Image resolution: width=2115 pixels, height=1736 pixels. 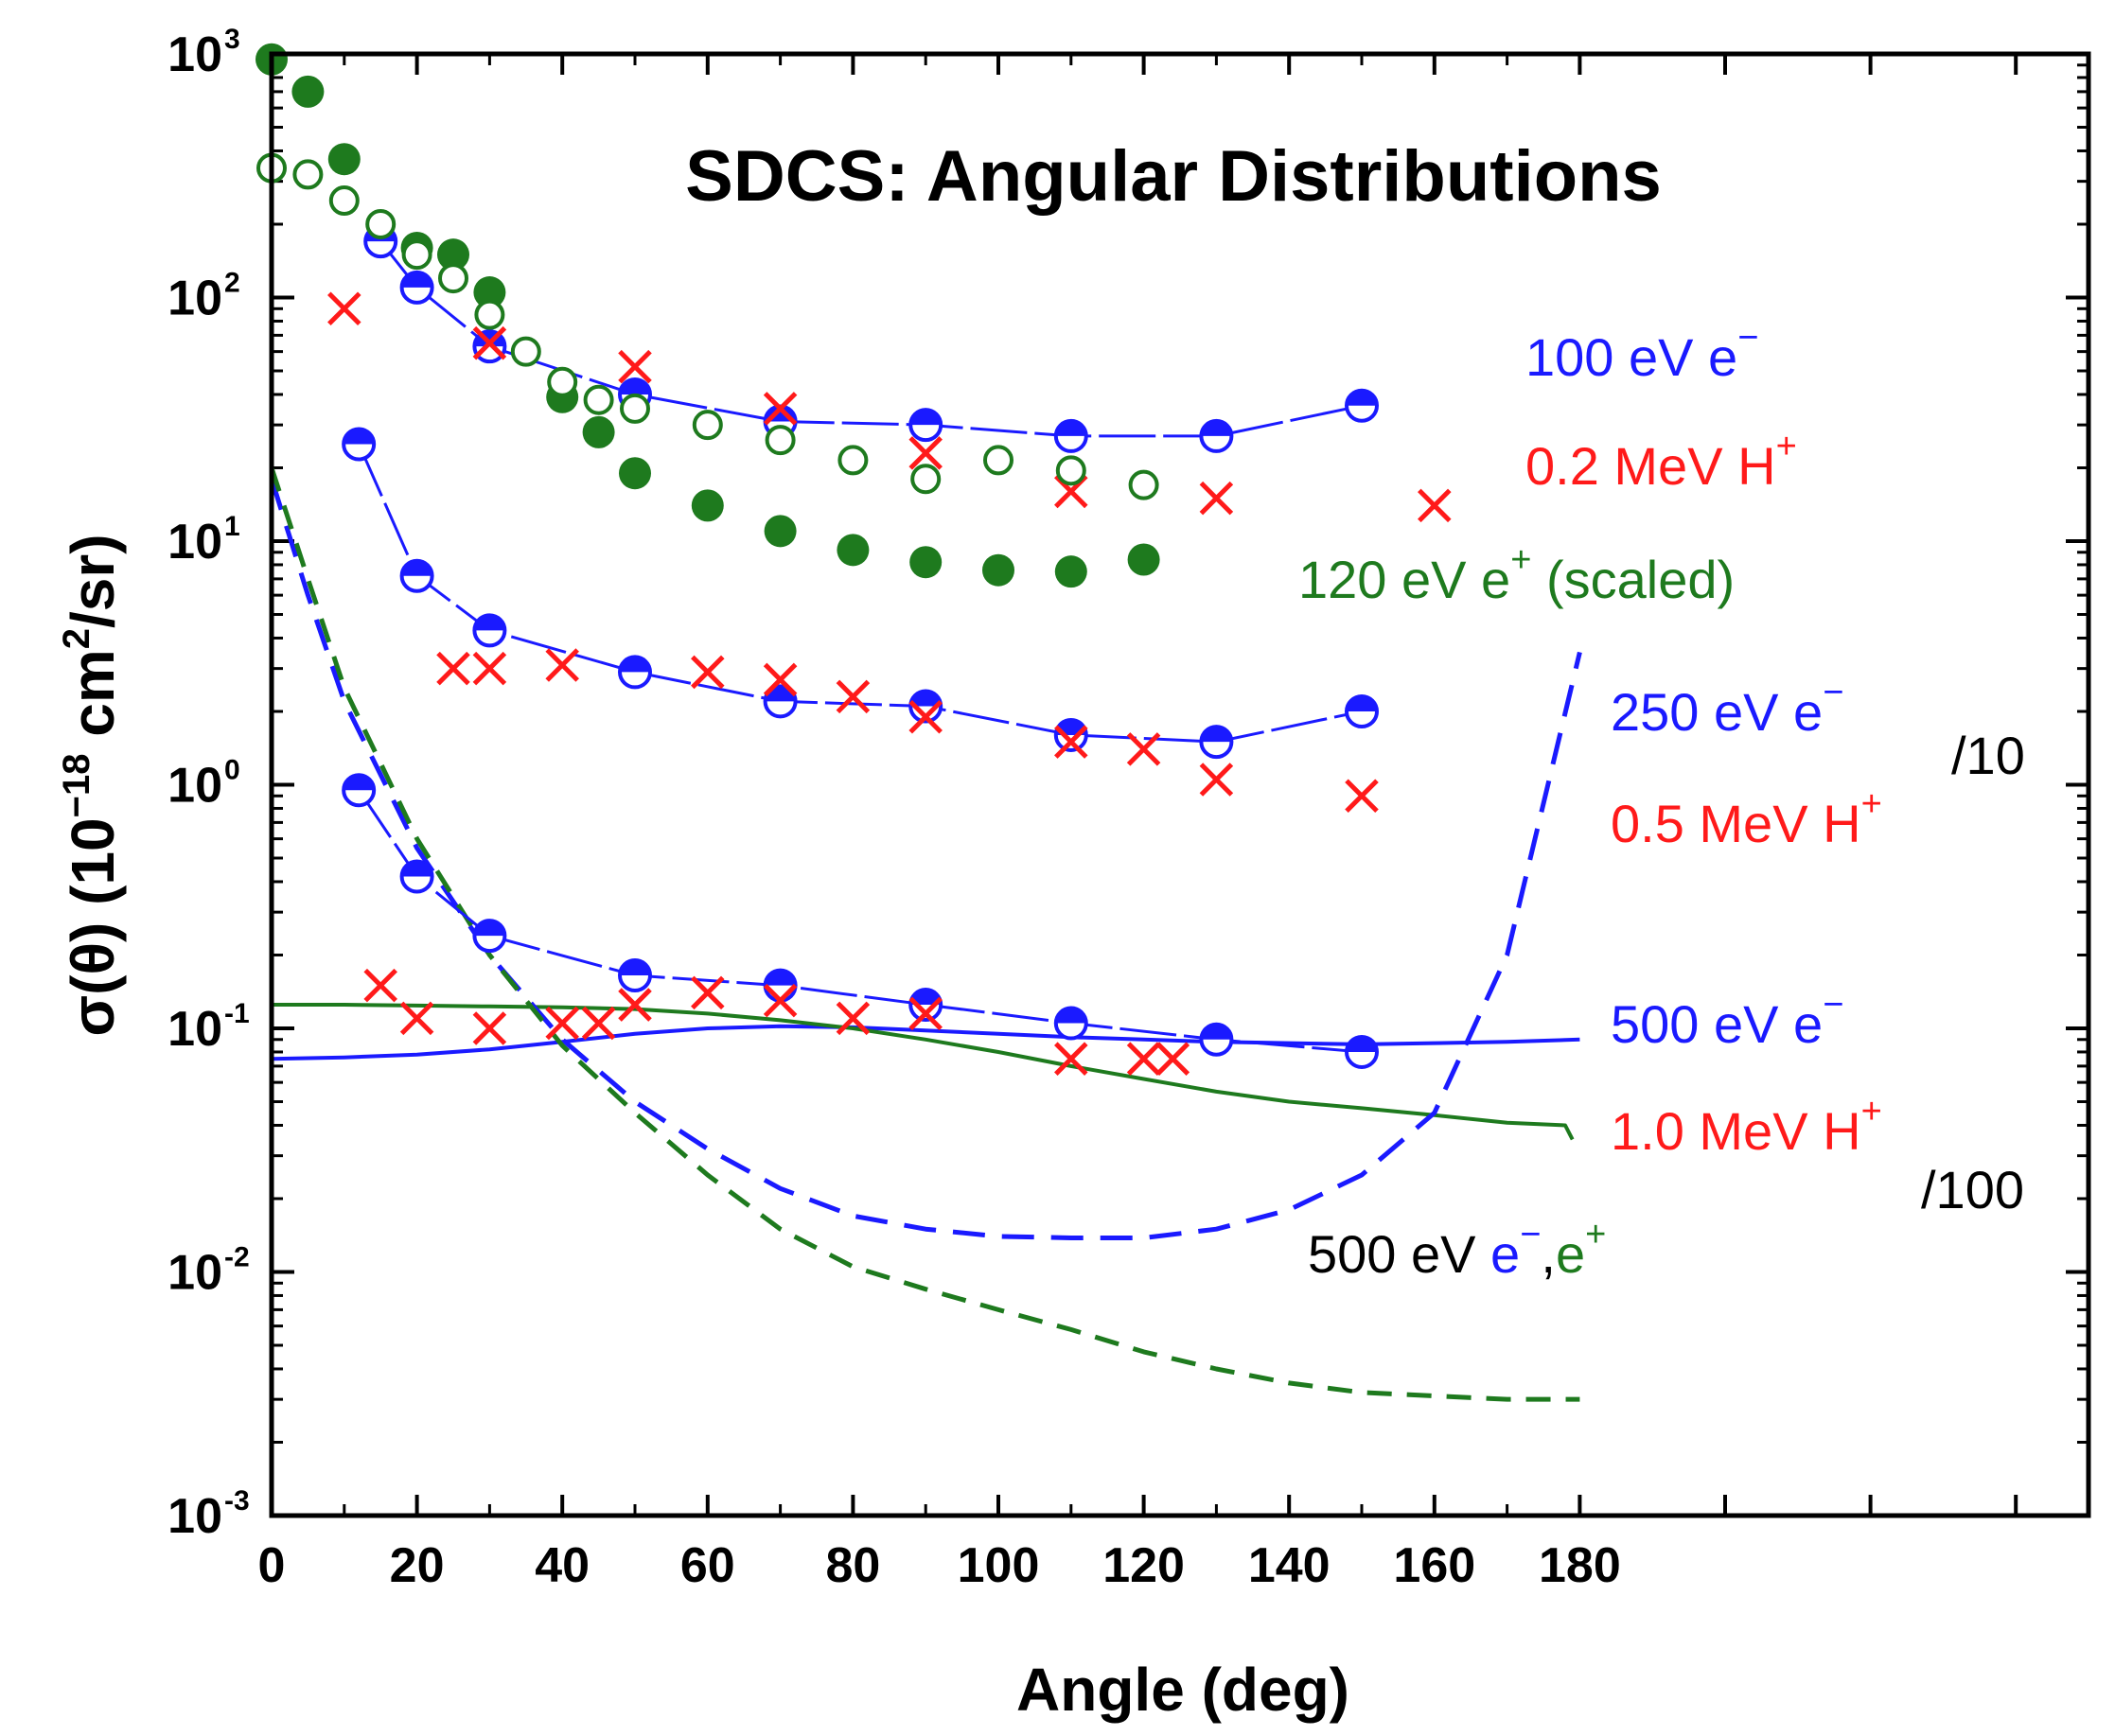 I want to click on y-axis-title-exp: −18, so click(x=76, y=785).